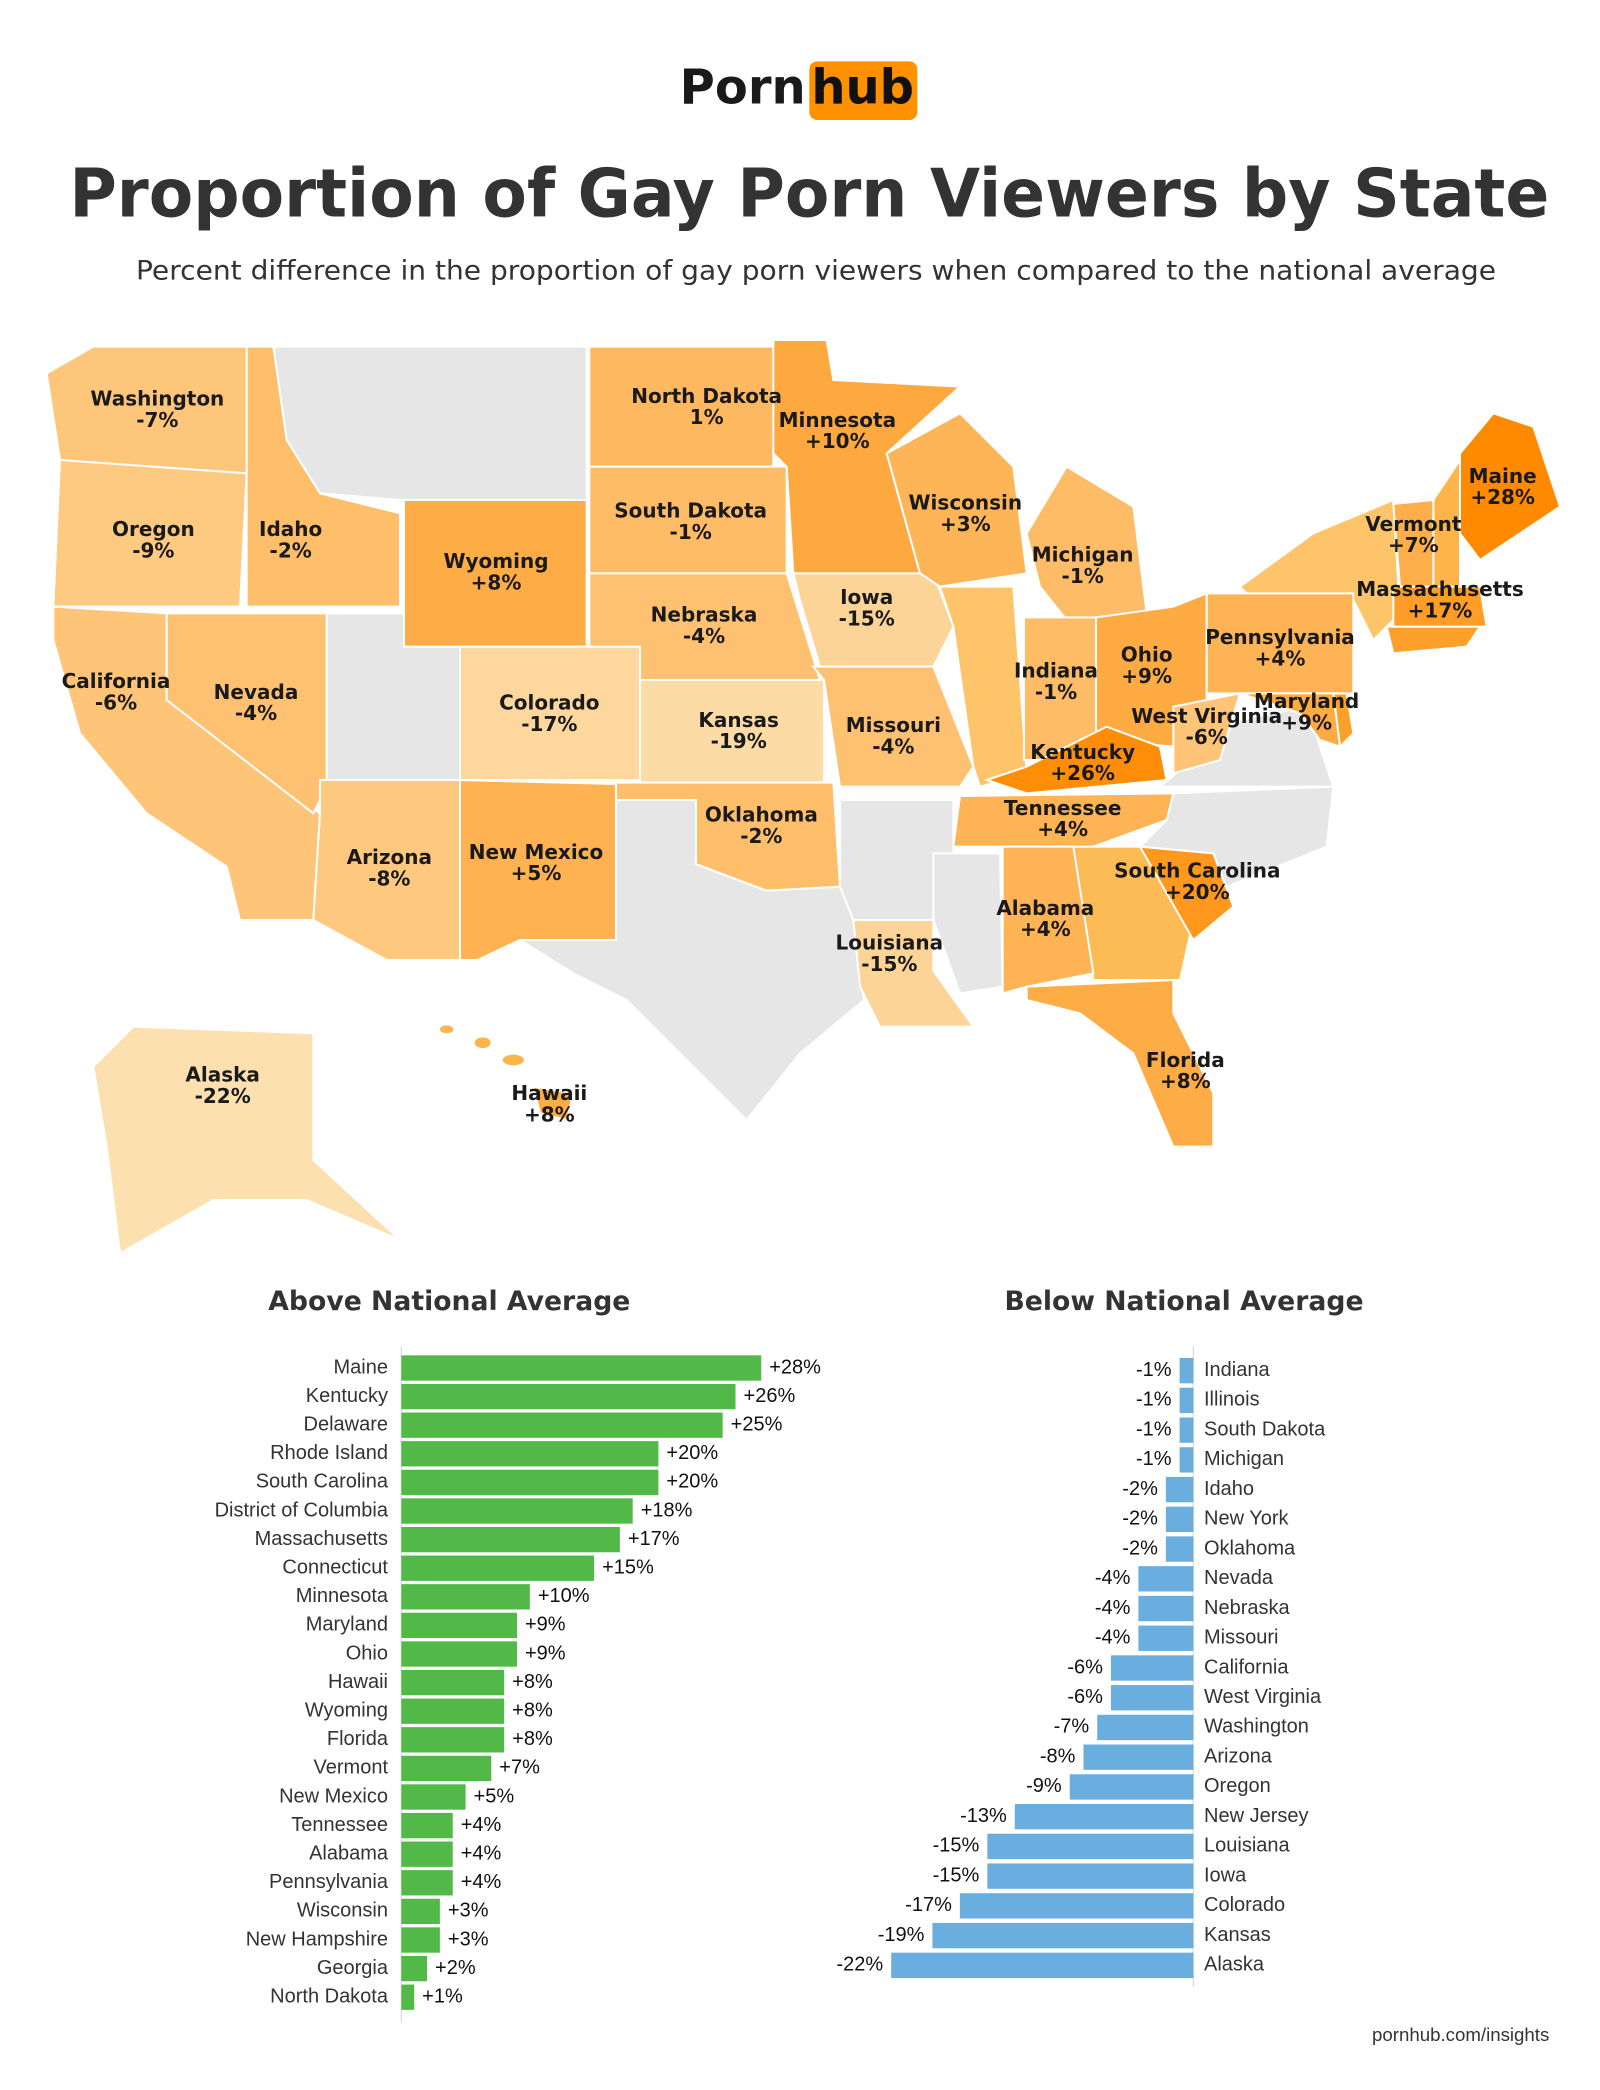  I want to click on bar-category: Arizona, so click(1238, 1756).